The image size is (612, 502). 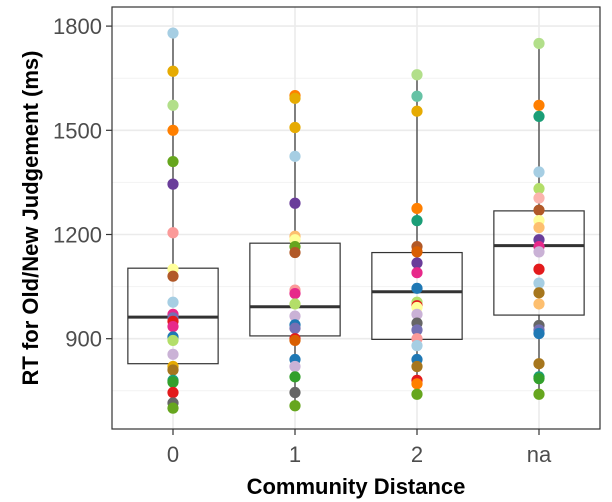 What do you see at coordinates (77, 26) in the screenshot?
I see `y-tick-label: 1800` at bounding box center [77, 26].